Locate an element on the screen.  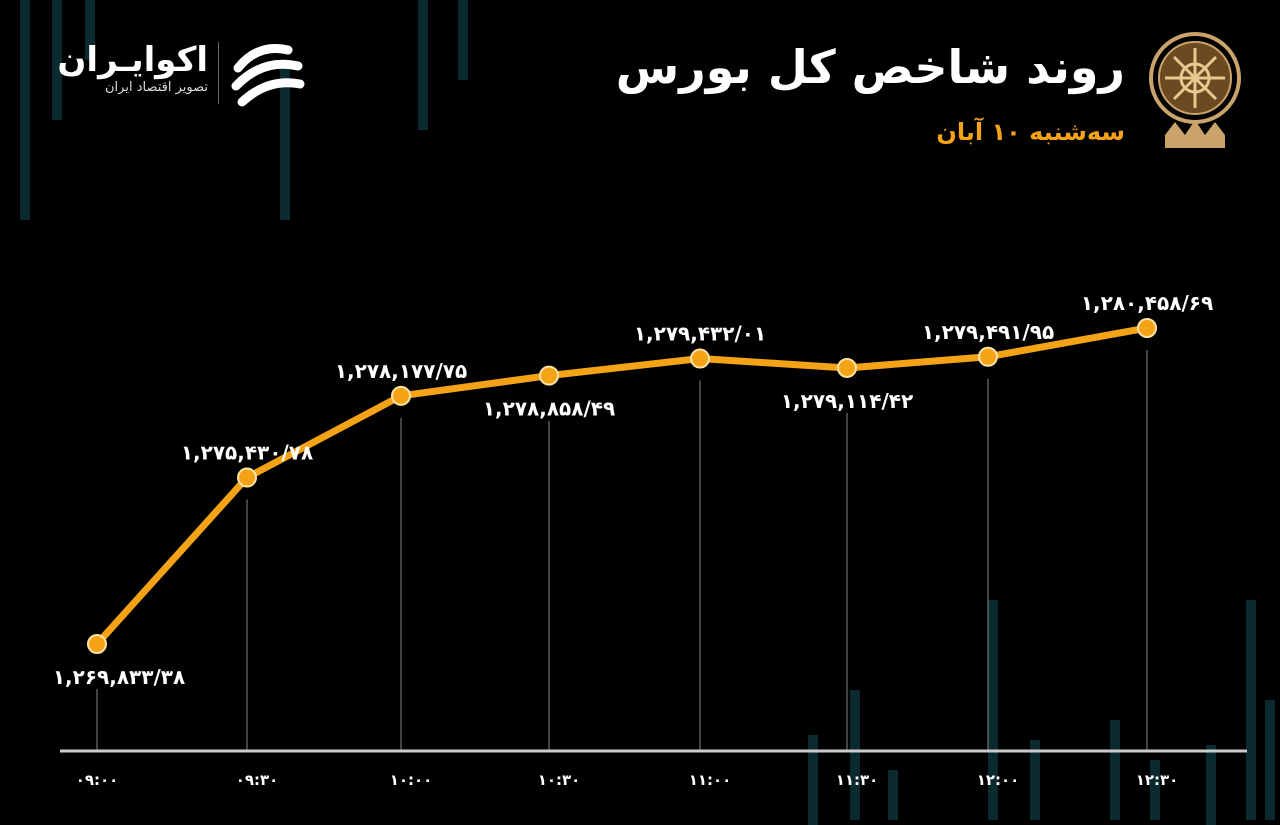
page-title: روند شاخص کل بورس is located at coordinates (870, 67).